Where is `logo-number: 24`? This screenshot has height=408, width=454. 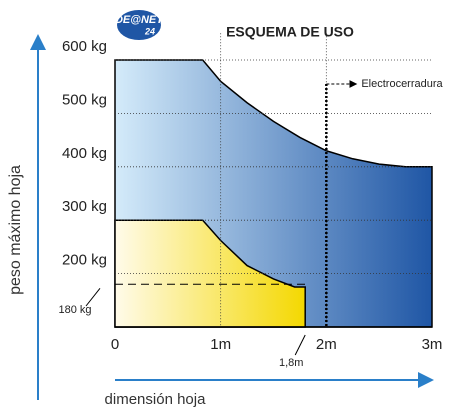
logo-number: 24 is located at coordinates (149, 31).